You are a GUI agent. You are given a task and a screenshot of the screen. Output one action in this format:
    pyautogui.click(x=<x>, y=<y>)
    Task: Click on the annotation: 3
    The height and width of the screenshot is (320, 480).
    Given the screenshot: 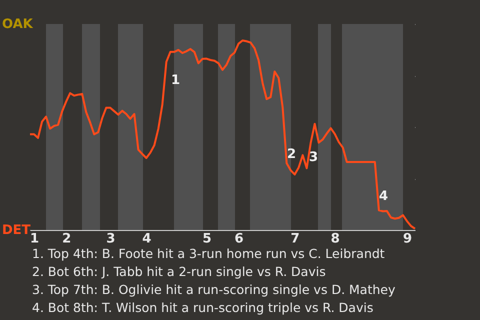 What is the action you would take?
    pyautogui.click(x=313, y=157)
    